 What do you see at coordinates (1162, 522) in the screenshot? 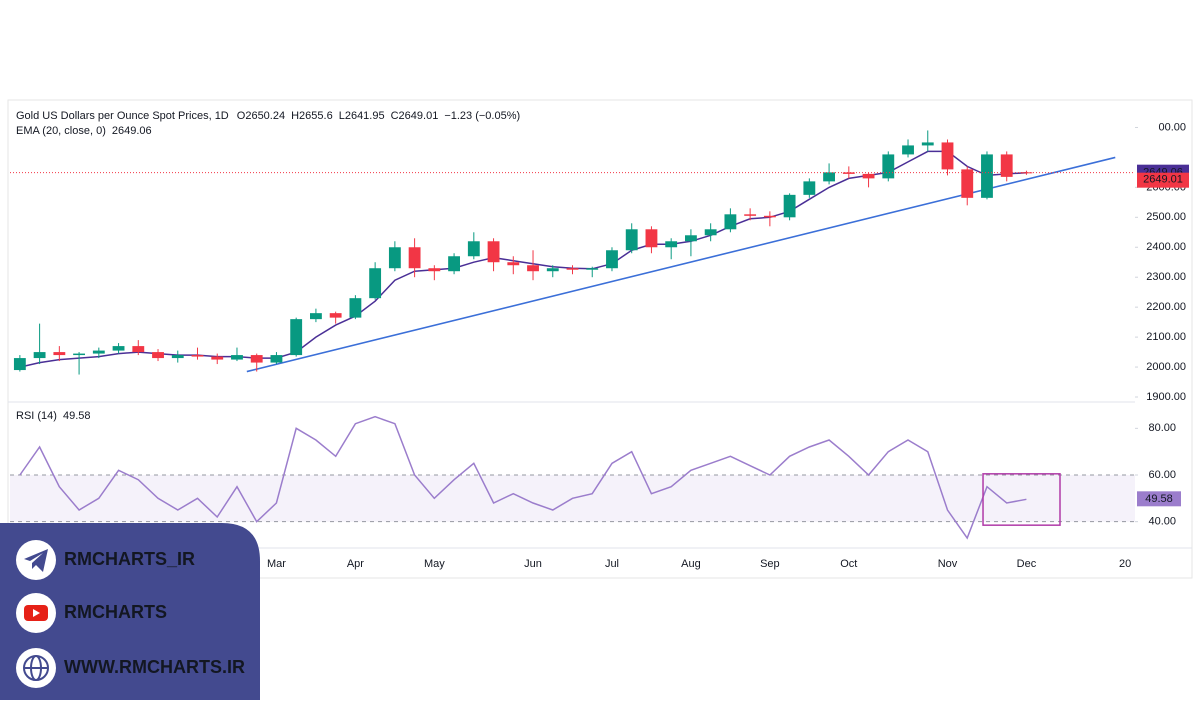
I see `rsi-tick-label: 40.00` at bounding box center [1162, 522].